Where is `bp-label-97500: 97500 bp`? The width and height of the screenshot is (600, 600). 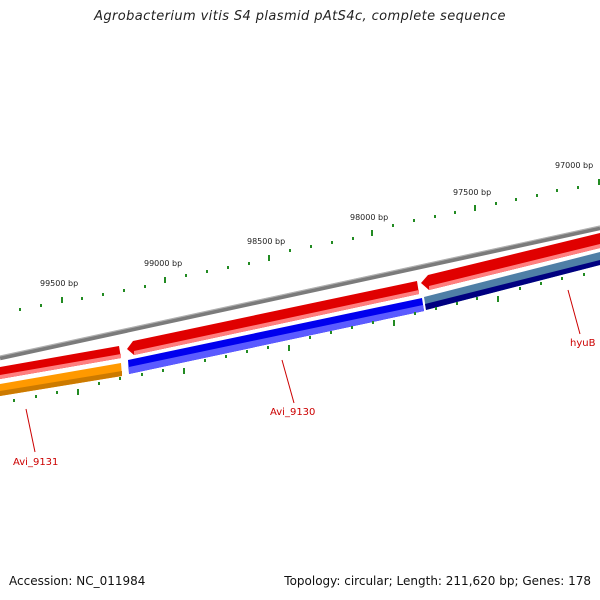
bp-label-97500: 97500 bp is located at coordinates (472, 192).